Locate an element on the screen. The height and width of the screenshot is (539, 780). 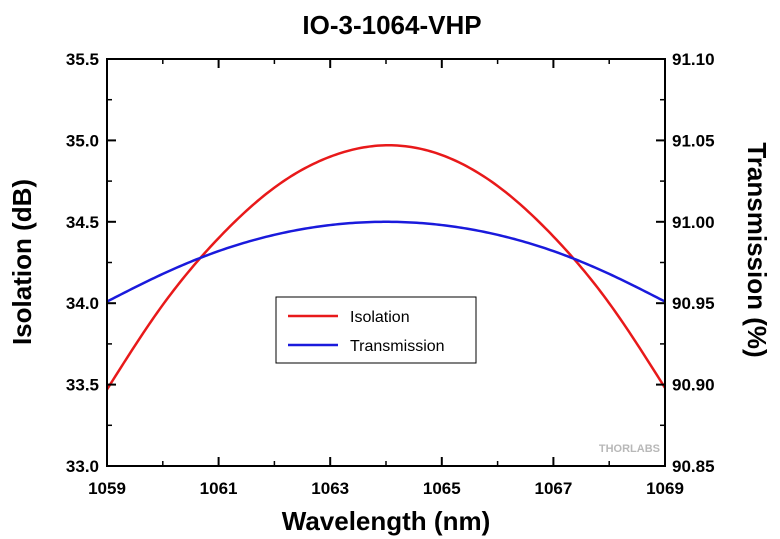
left-y-axis-ticks: 33.0 33.5 34.0 34.5 35.0 35.5 is located at coordinates (91, 263).